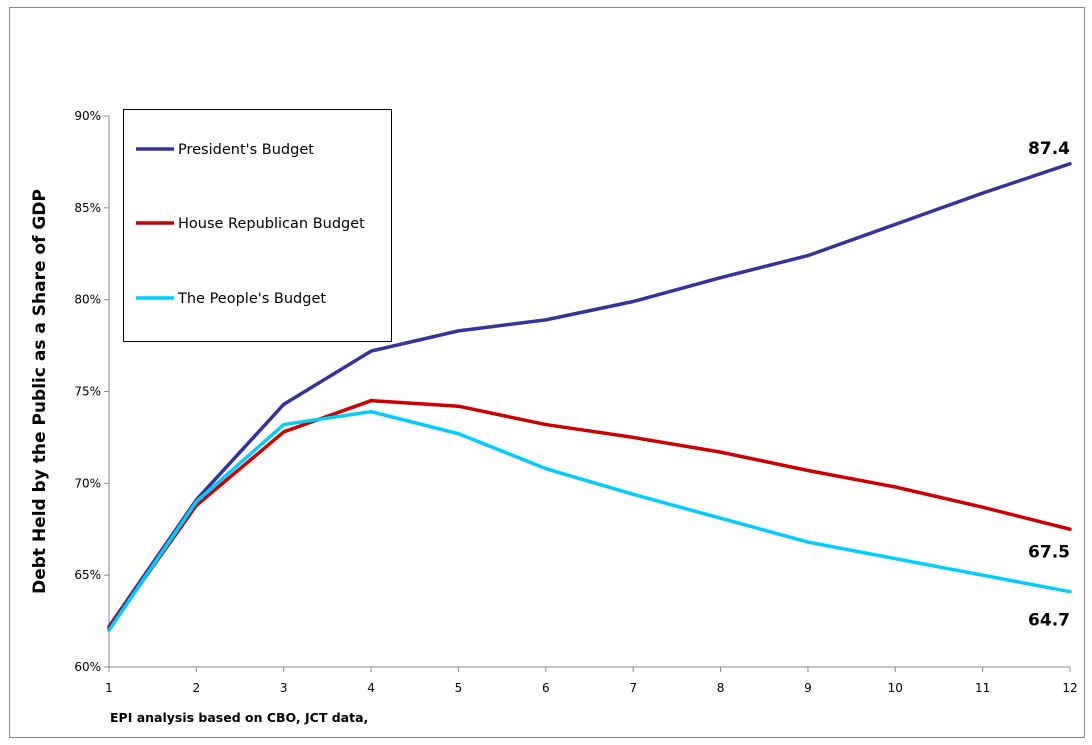 Image resolution: width=1092 pixels, height=745 pixels. Describe the element at coordinates (239, 717) in the screenshot. I see `x-axis-label: EPI analysis based on CBO, JCT data,` at that location.